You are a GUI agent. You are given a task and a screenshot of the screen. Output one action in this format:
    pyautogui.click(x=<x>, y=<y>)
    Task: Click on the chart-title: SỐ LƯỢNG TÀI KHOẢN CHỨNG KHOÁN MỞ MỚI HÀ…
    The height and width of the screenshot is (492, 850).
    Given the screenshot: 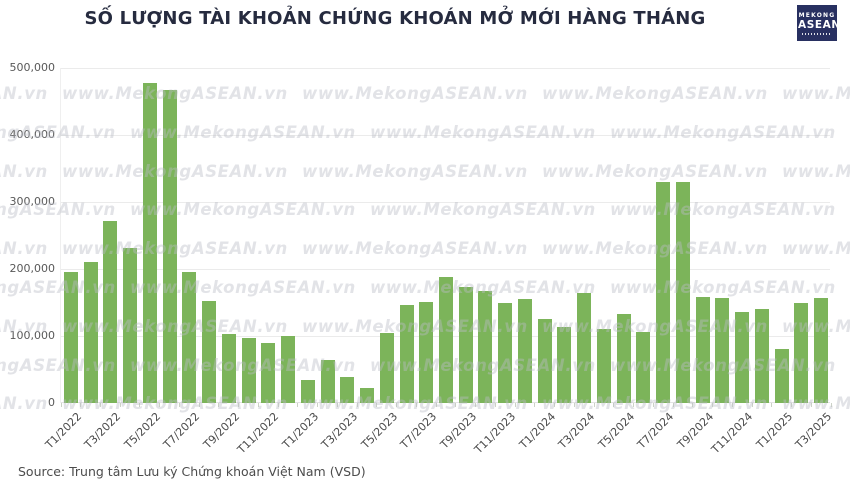 What is the action you would take?
    pyautogui.click(x=395, y=18)
    